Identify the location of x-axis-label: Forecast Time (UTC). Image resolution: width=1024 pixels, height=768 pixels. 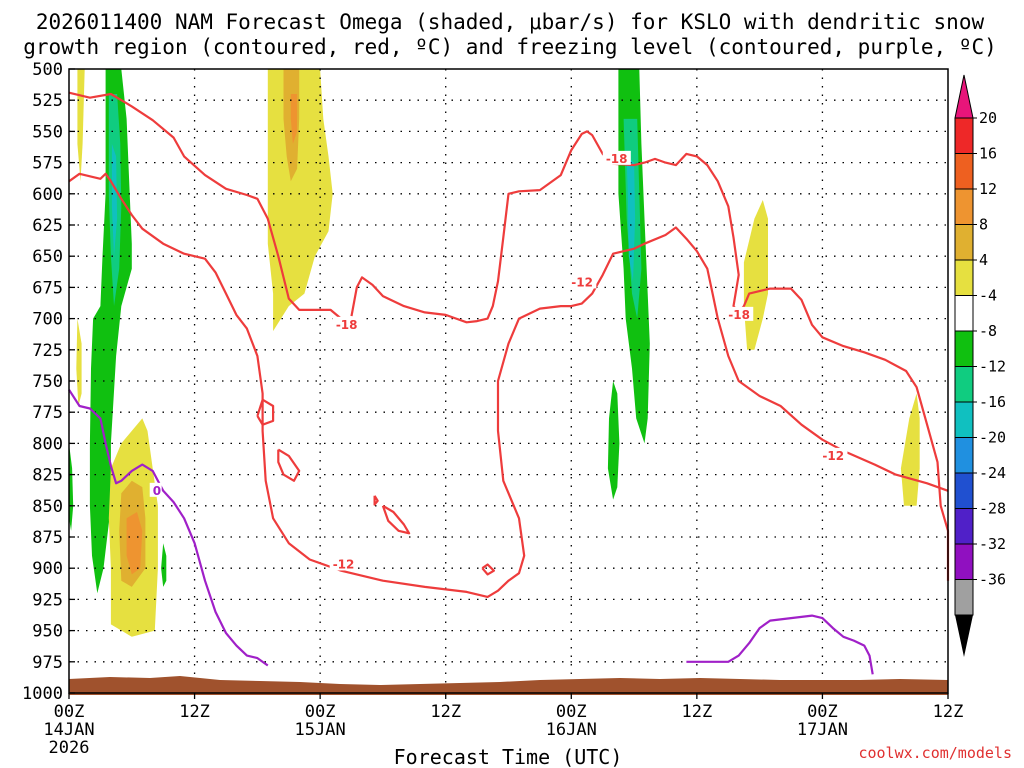
(508, 756).